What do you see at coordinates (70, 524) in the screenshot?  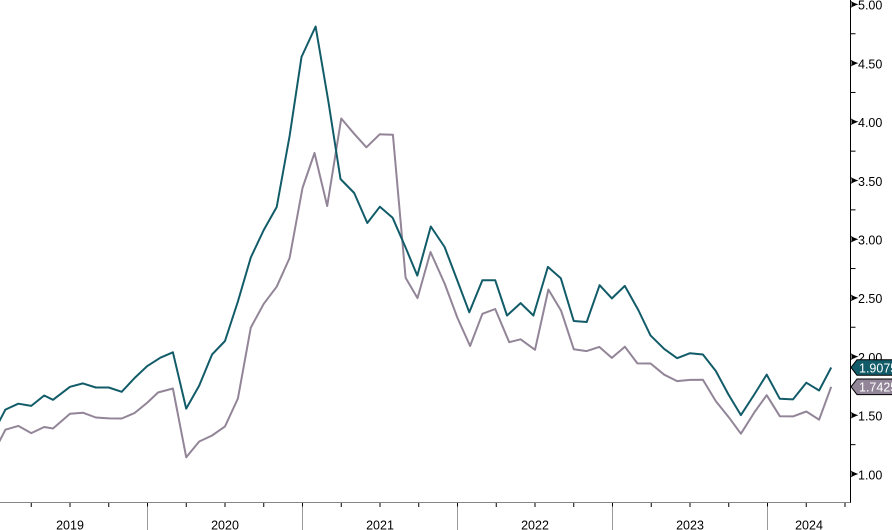 I see `svg-text: 2019` at bounding box center [70, 524].